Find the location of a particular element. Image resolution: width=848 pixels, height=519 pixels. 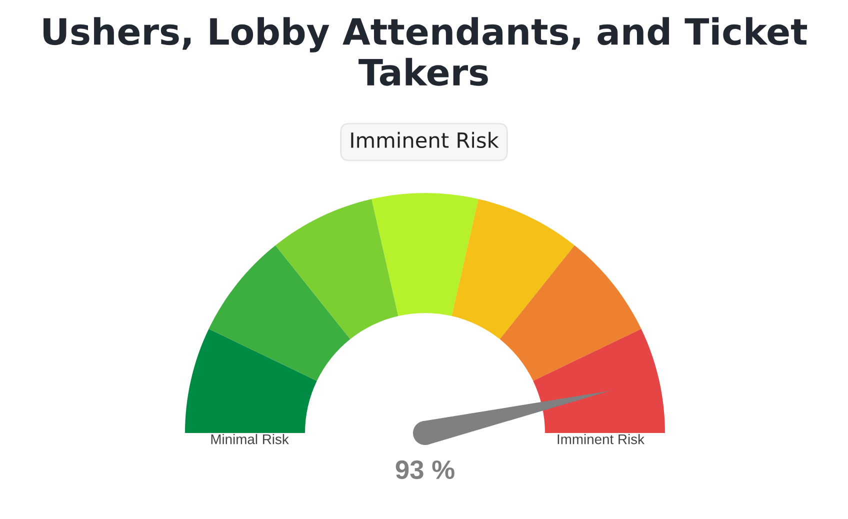

text: 93 % is located at coordinates (425, 470).